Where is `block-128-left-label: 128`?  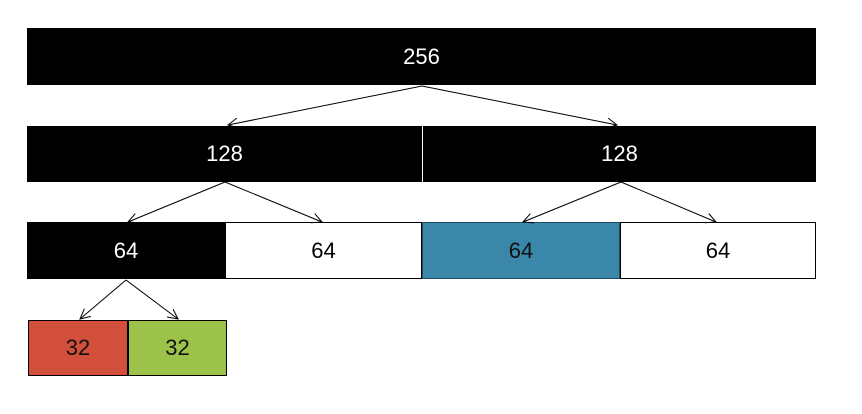 block-128-left-label: 128 is located at coordinates (224, 153).